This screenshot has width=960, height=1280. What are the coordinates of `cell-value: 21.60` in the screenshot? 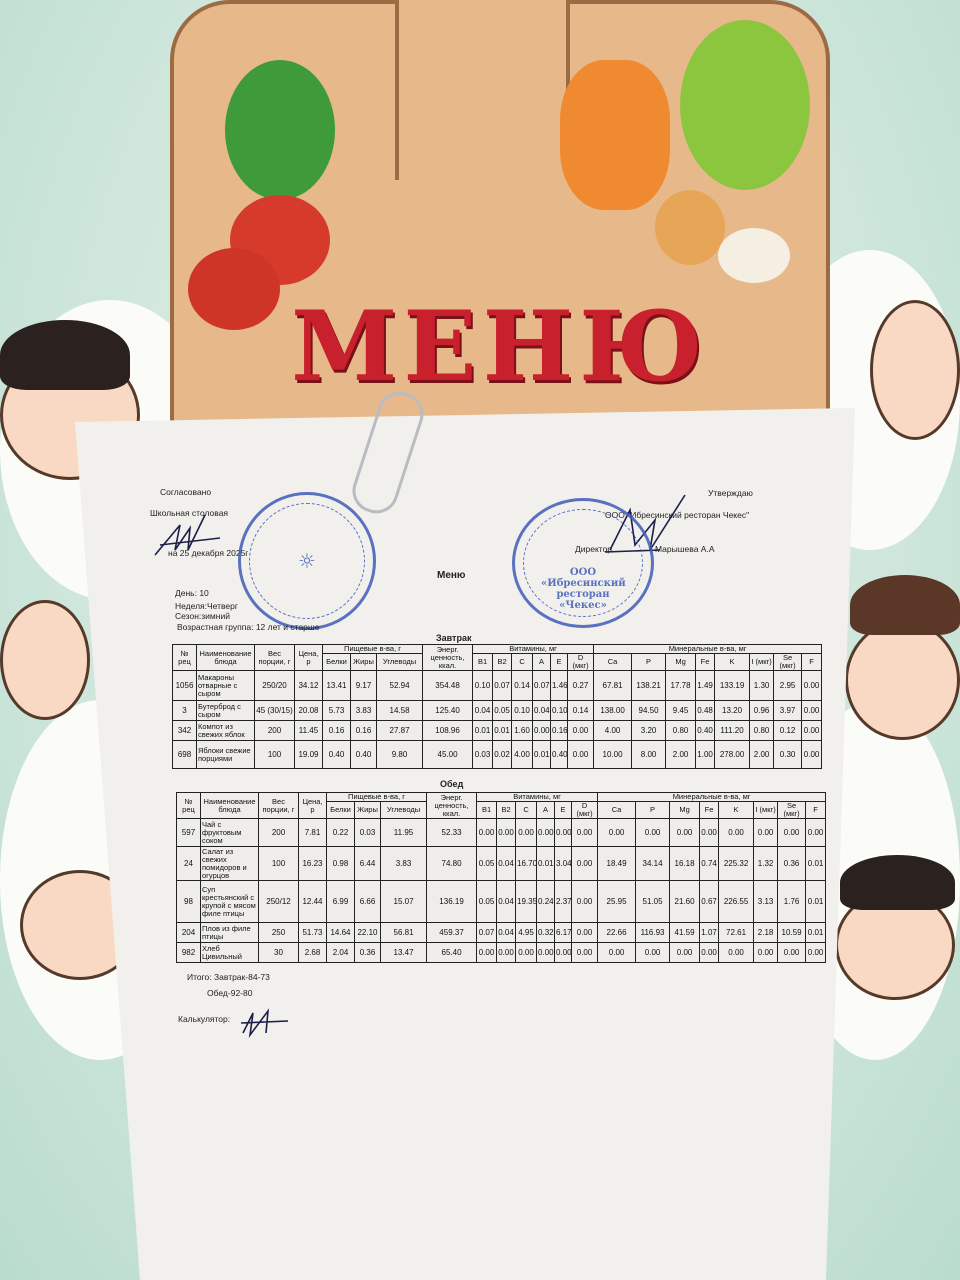 It's located at (685, 901).